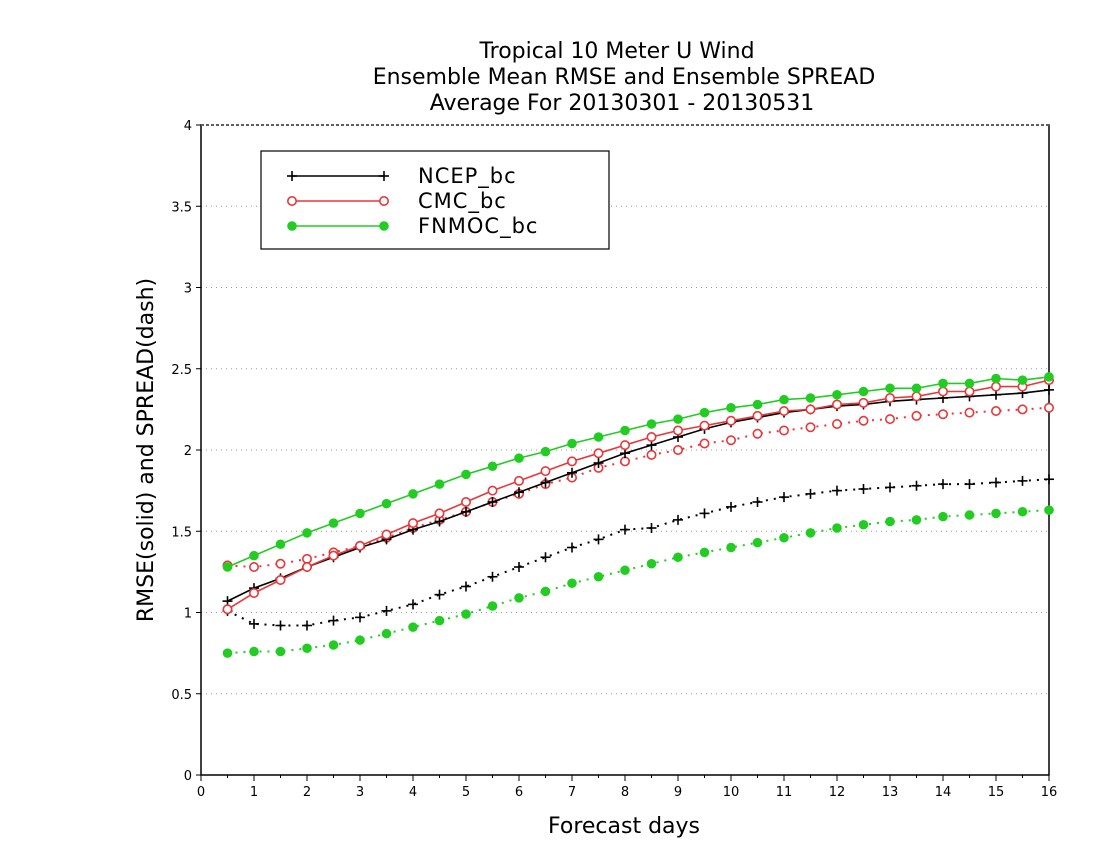 This screenshot has width=1100, height=850. I want to click on y-axis-label: RMSE(solid) and SPREAD(dash), so click(146, 450).